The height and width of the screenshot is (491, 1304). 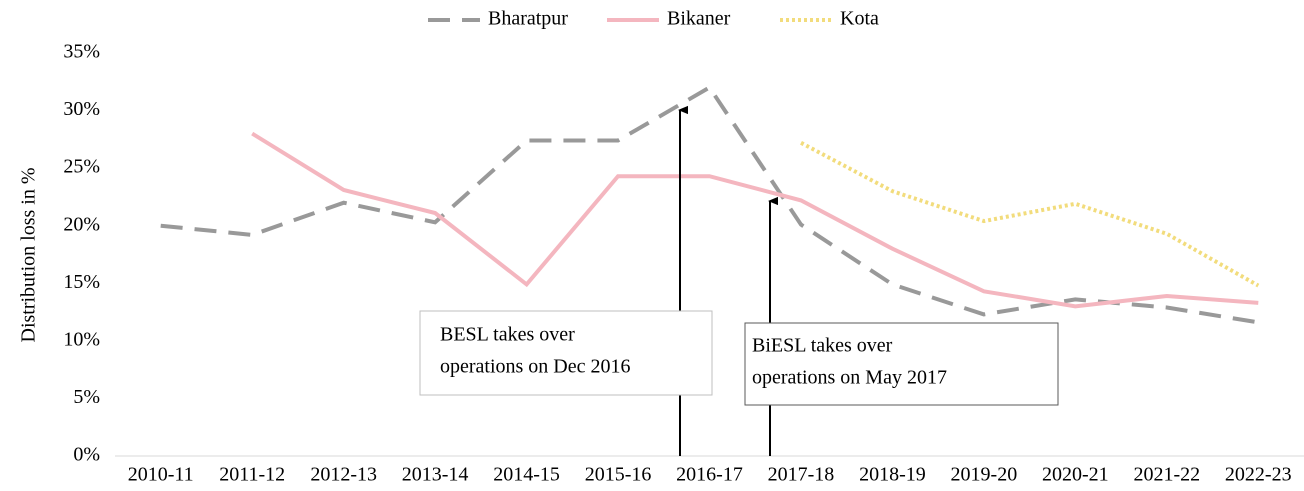 I want to click on annotation-text: operations on May 2017, so click(x=849, y=378).